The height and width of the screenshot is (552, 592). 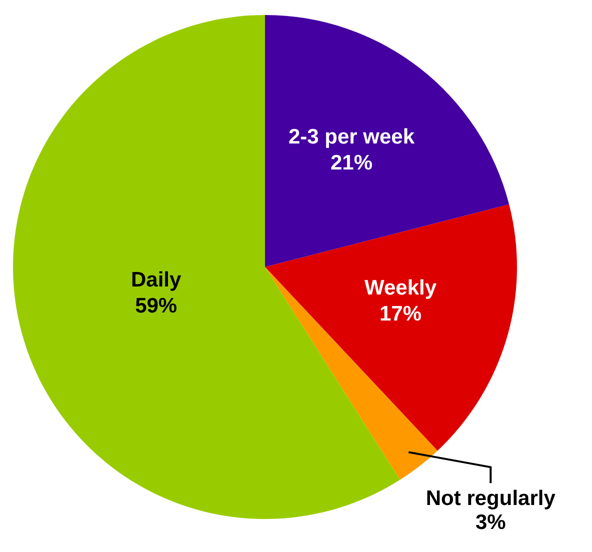 What do you see at coordinates (400, 288) in the screenshot?
I see `slice-label: Weekly` at bounding box center [400, 288].